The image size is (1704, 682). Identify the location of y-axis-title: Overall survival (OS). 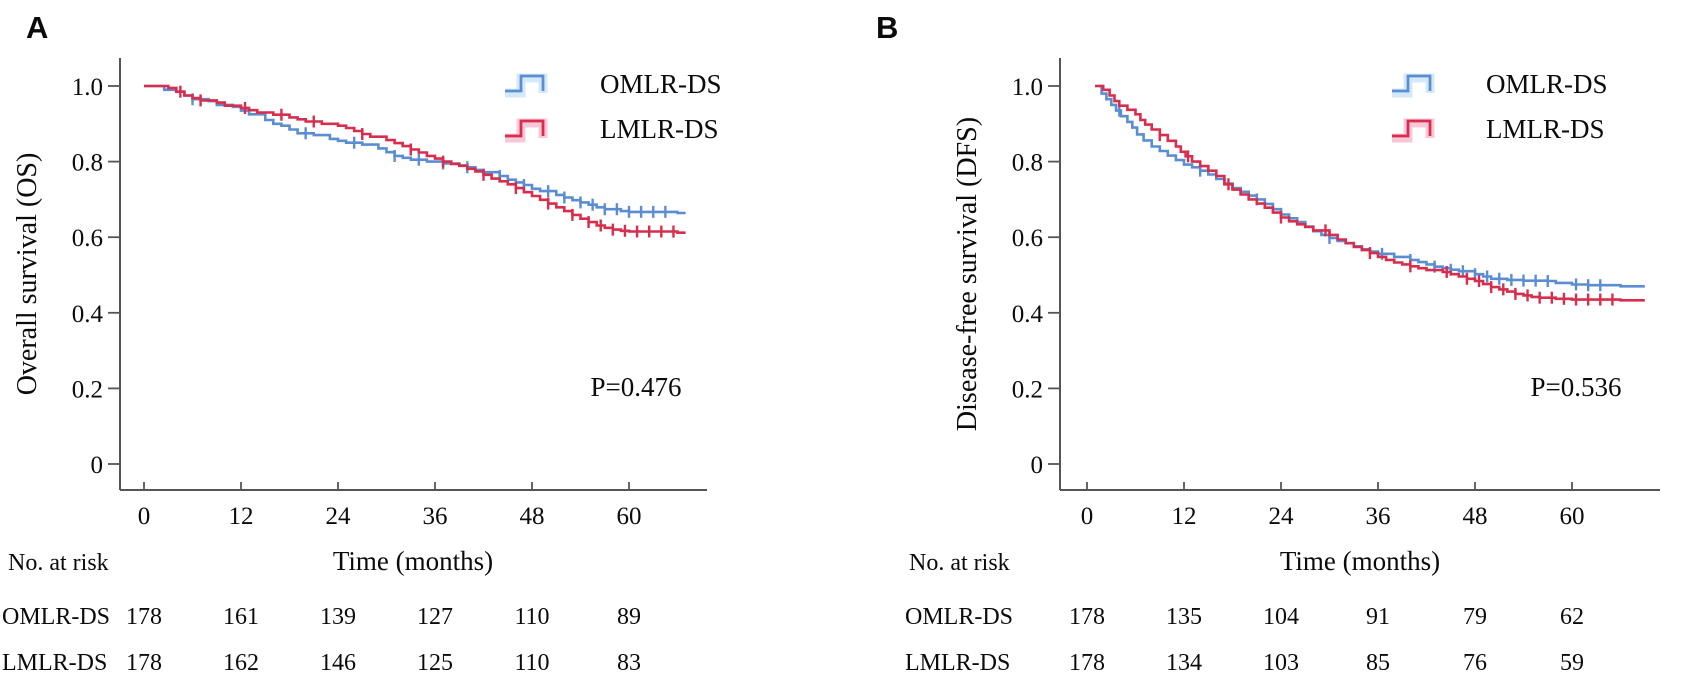
(27, 274).